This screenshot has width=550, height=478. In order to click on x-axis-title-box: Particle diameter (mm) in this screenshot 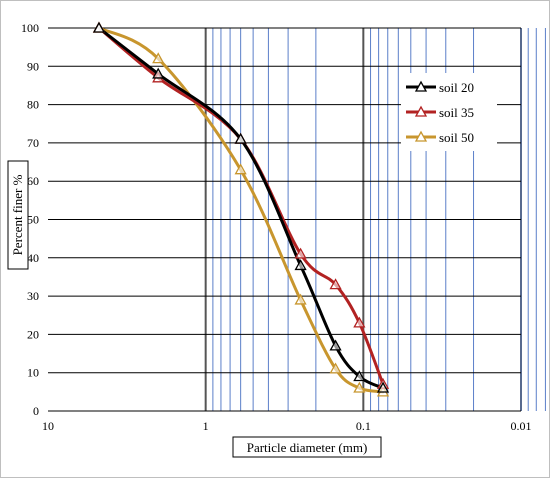, I will do `click(307, 447)`.